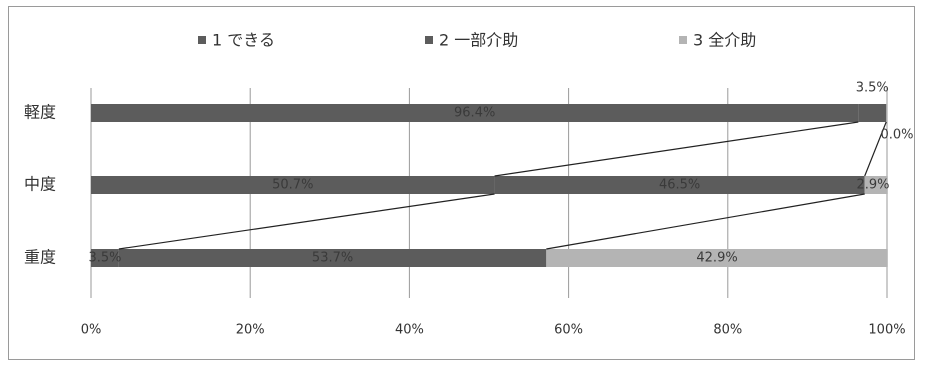 Image resolution: width=925 pixels, height=368 pixels. I want to click on data-label: 53.7%, so click(332, 258).